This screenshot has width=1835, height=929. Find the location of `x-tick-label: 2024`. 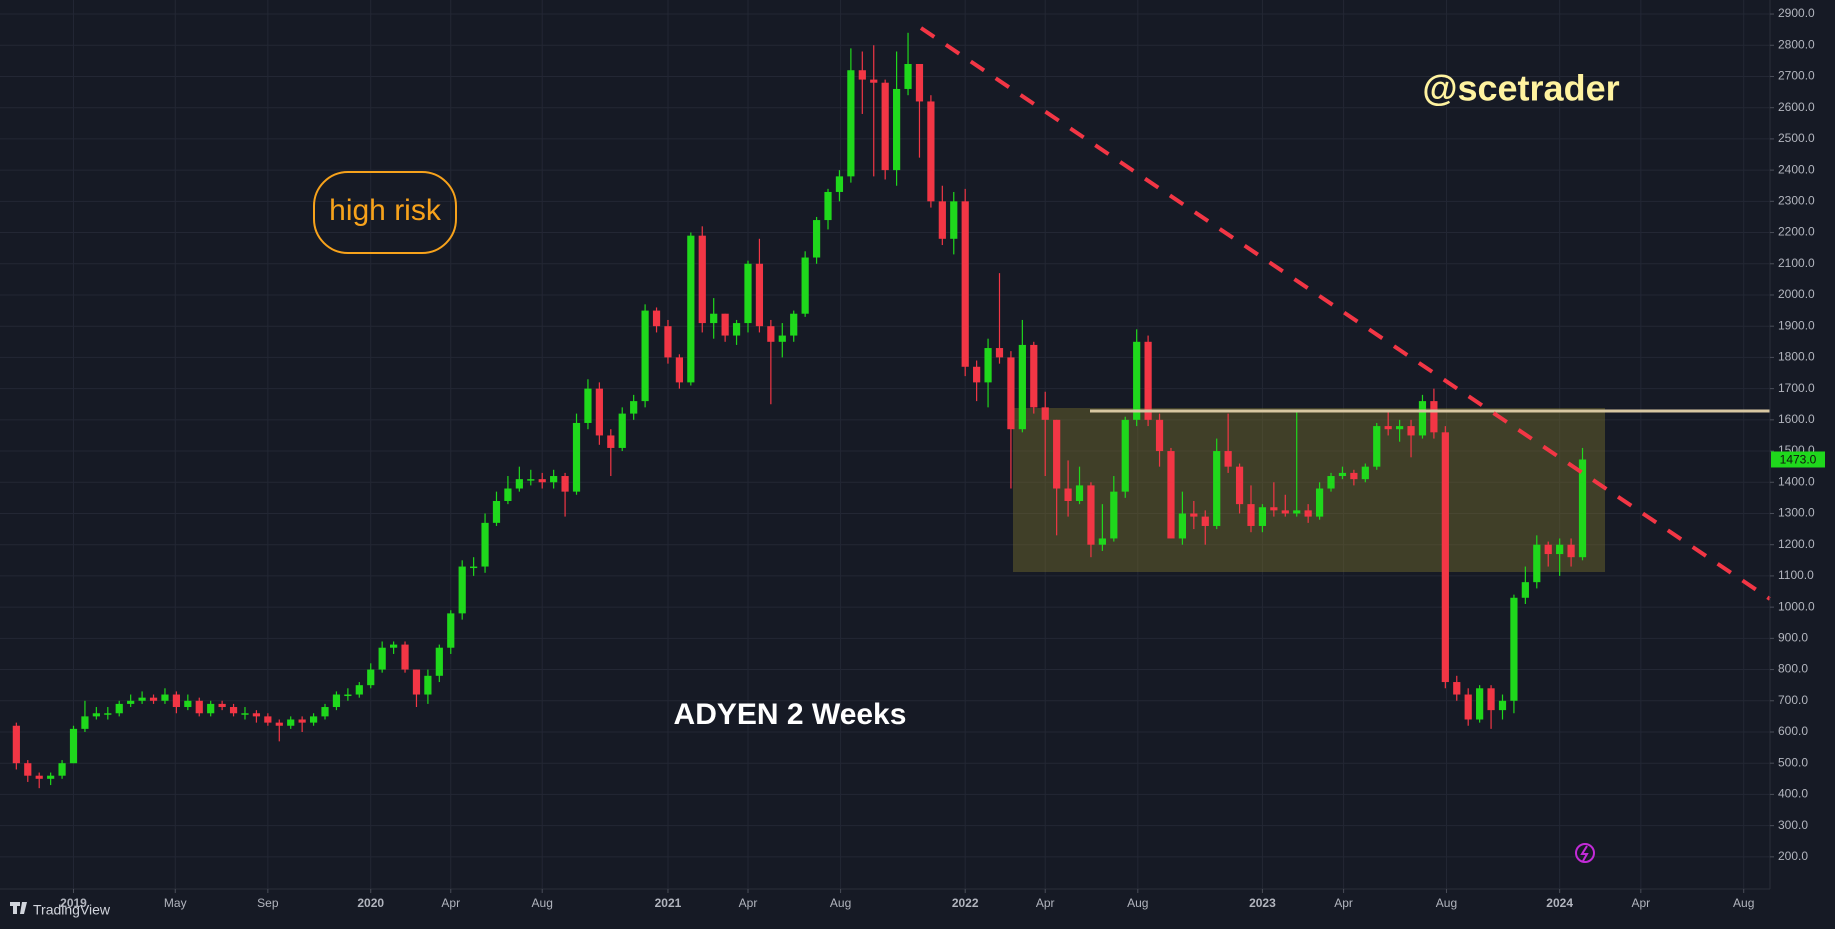

x-tick-label: 2024 is located at coordinates (1559, 903).